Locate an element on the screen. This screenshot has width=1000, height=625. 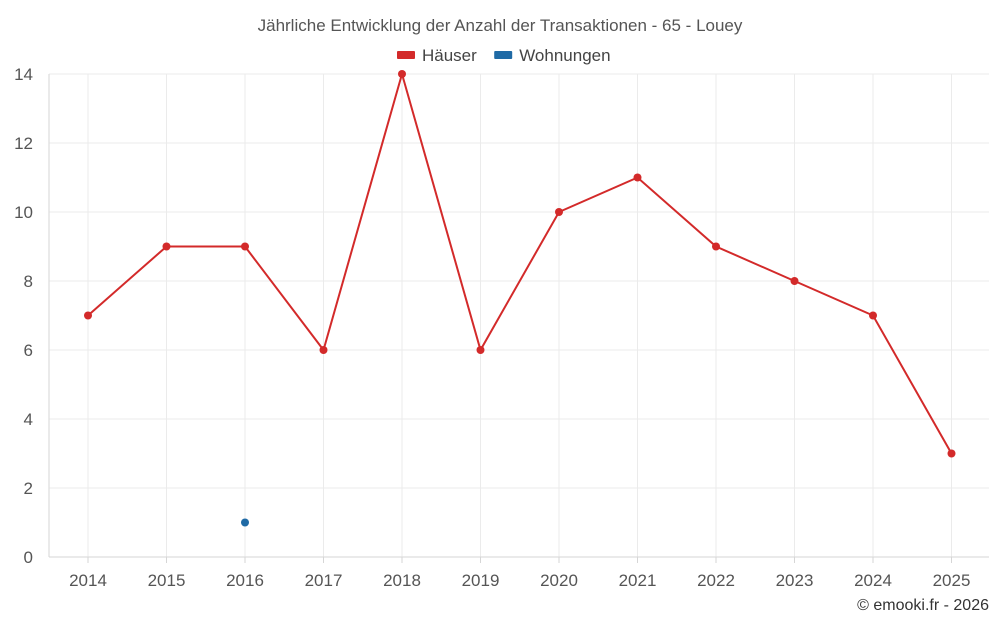
y-axis: 0 2 4 6 8 10 12 14 is located at coordinates (23, 316).